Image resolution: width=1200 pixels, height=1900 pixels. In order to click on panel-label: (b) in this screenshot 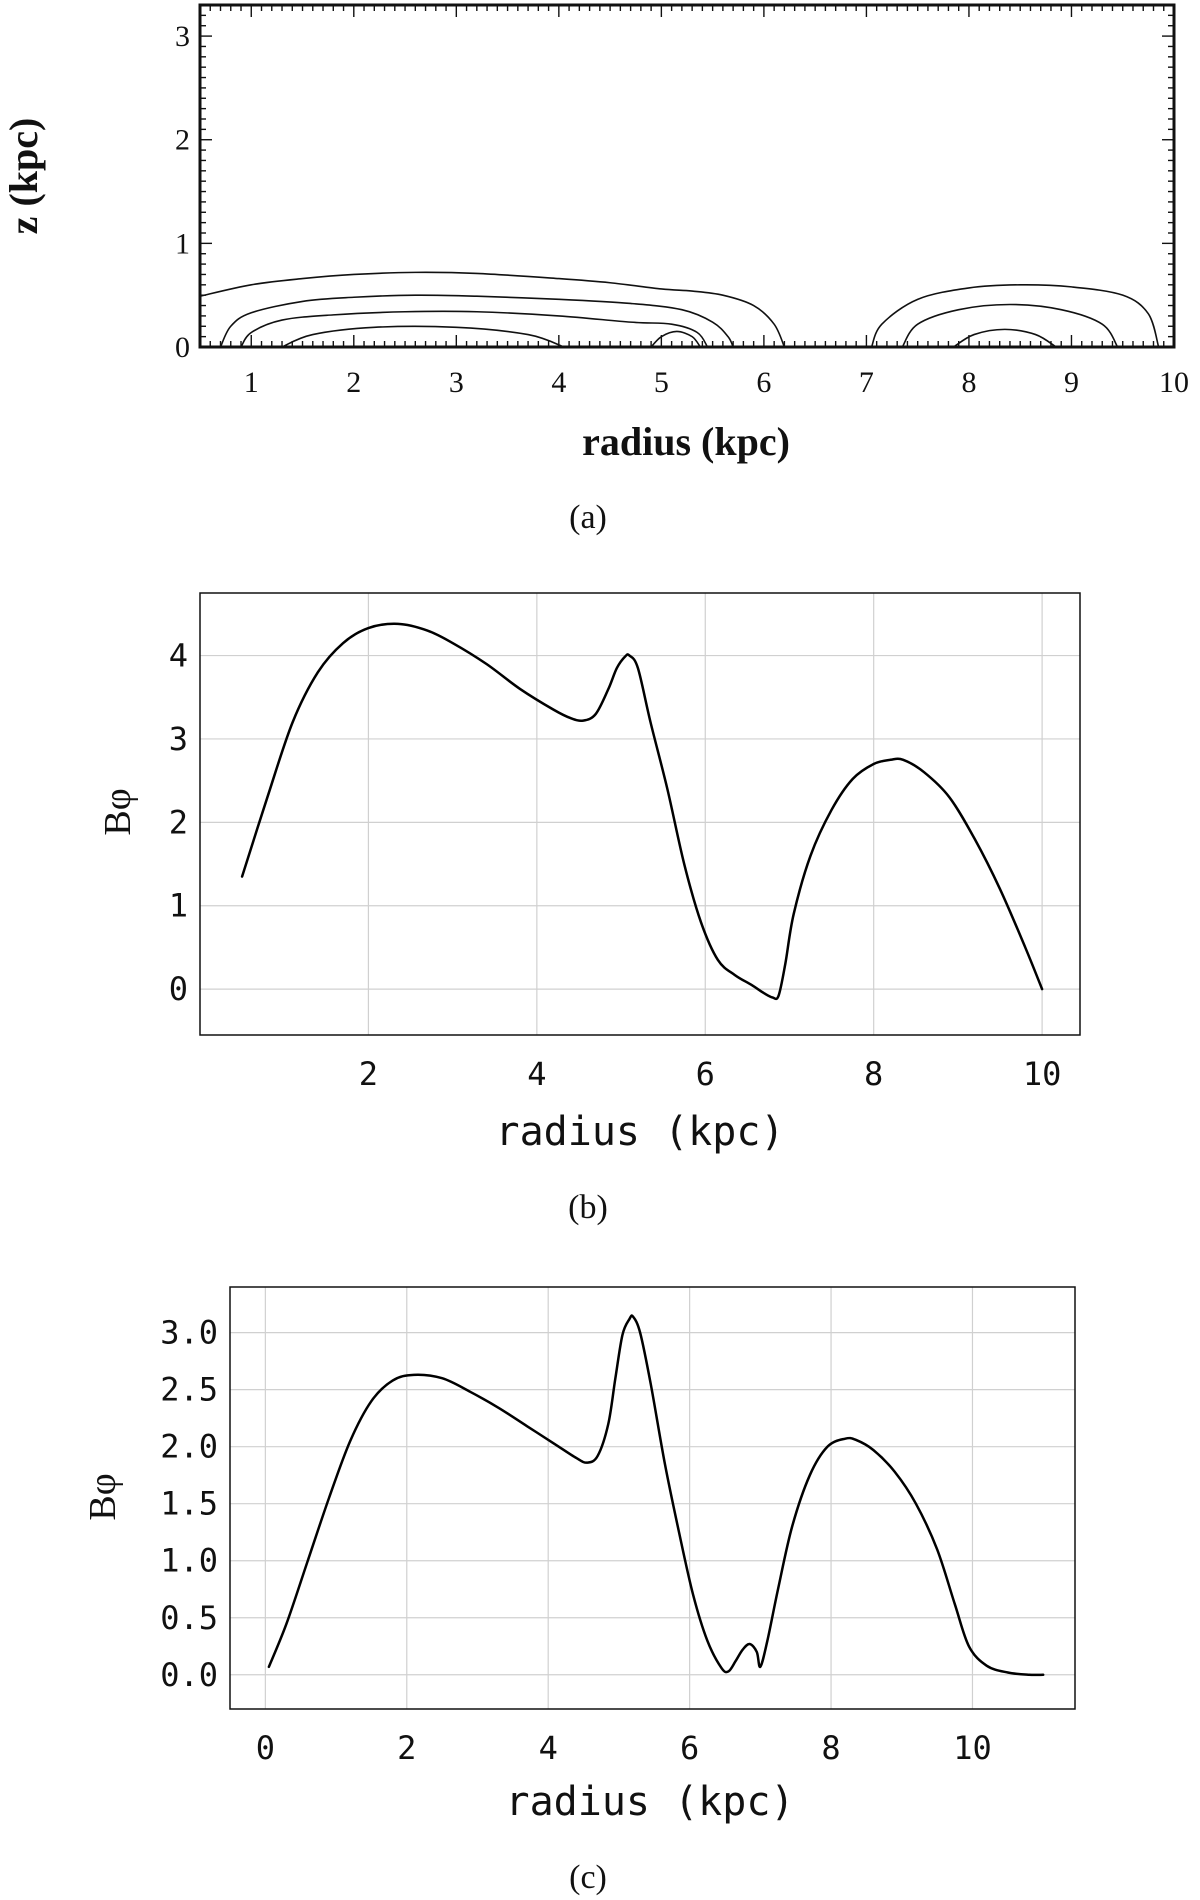, I will do `click(588, 1207)`.